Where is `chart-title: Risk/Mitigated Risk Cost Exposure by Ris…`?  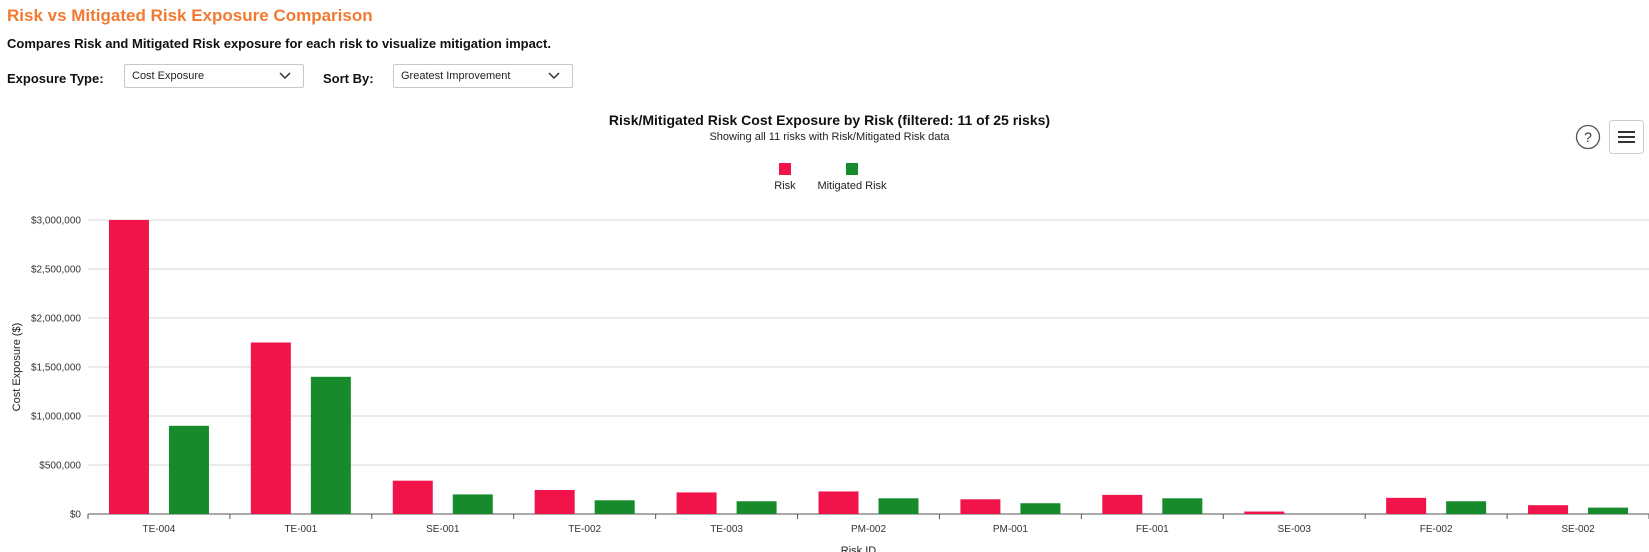
chart-title: Risk/Mitigated Risk Cost Exposure by Ris… is located at coordinates (829, 120).